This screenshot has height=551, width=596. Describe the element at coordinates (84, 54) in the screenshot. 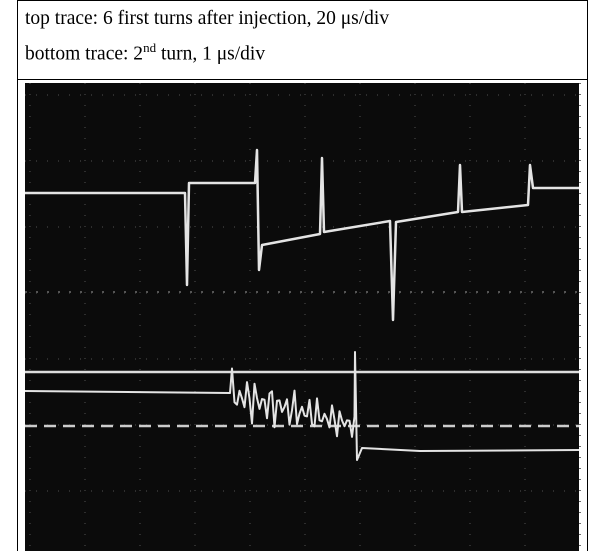

I see `caption-text: bottom trace: 2` at that location.